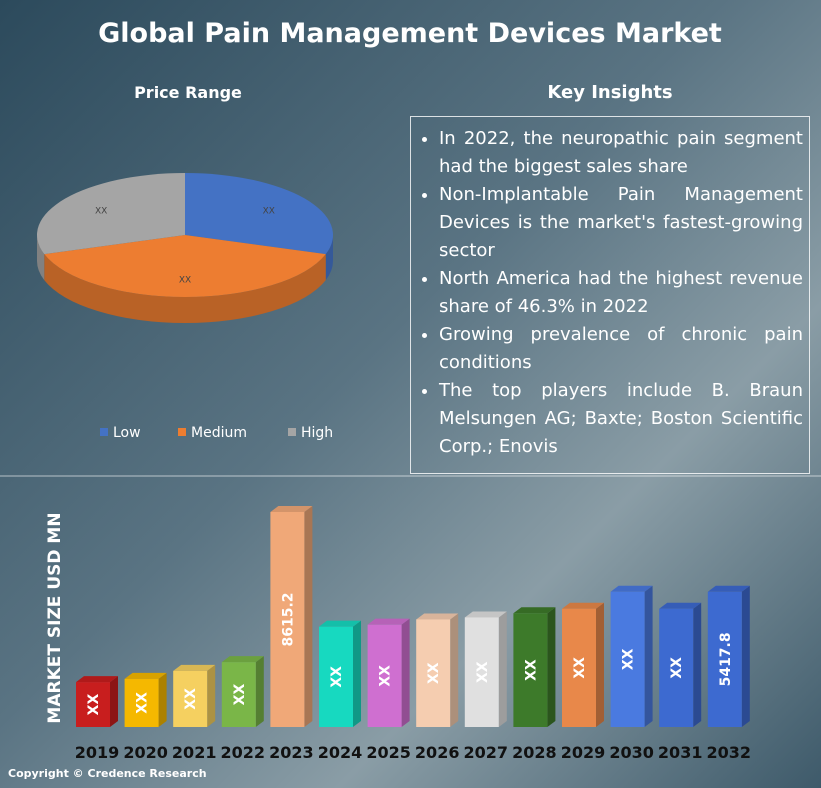  Describe the element at coordinates (410, 33) in the screenshot. I see `page-title: Global Pain Management Devices Market` at that location.